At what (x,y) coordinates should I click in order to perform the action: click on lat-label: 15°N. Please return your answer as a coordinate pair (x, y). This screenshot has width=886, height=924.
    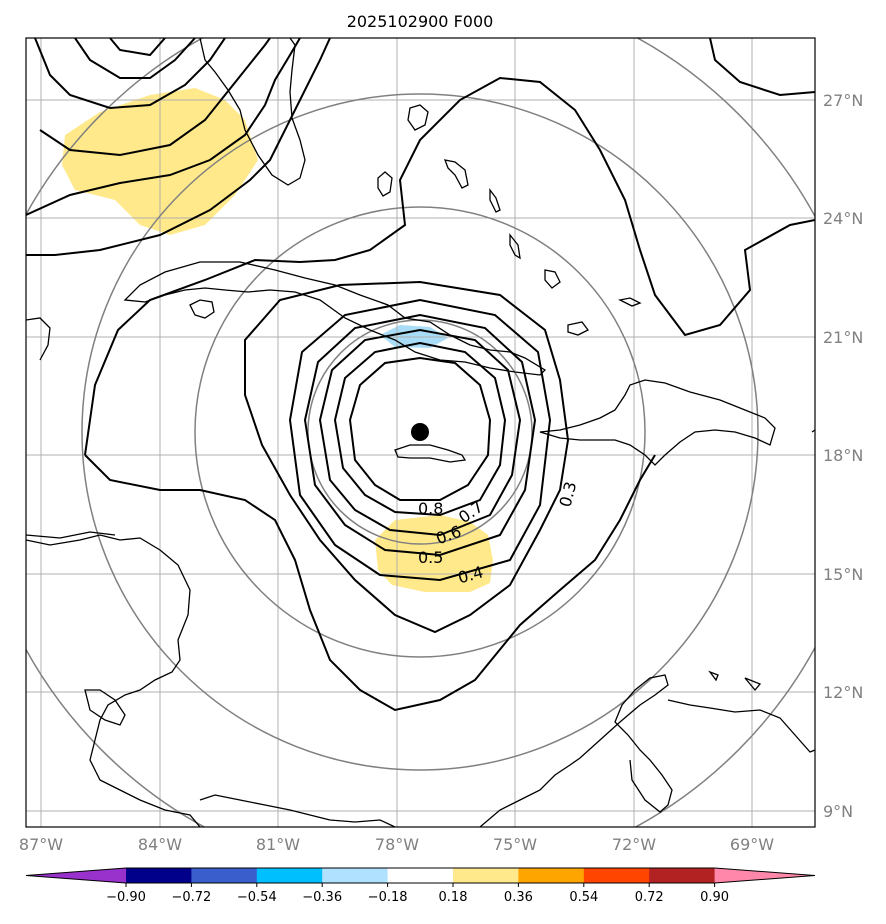
    Looking at the image, I should click on (843, 574).